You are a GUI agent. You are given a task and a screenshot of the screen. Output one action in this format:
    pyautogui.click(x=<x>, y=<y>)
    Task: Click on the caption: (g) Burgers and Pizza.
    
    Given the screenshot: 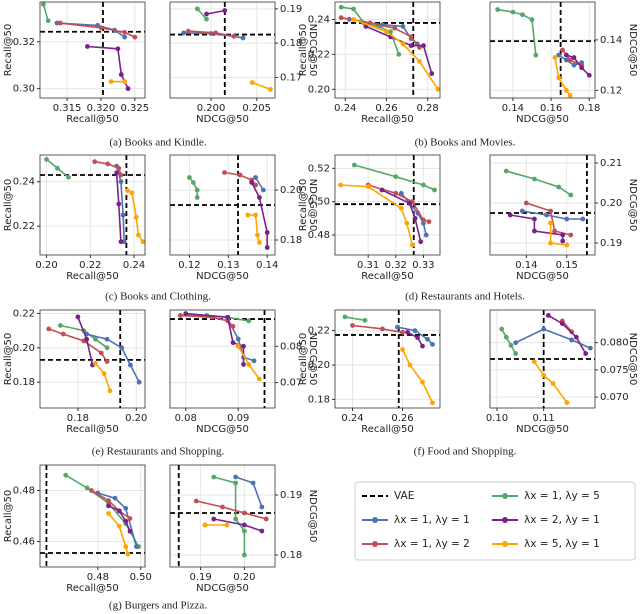 What is the action you would take?
    pyautogui.click(x=158, y=606)
    